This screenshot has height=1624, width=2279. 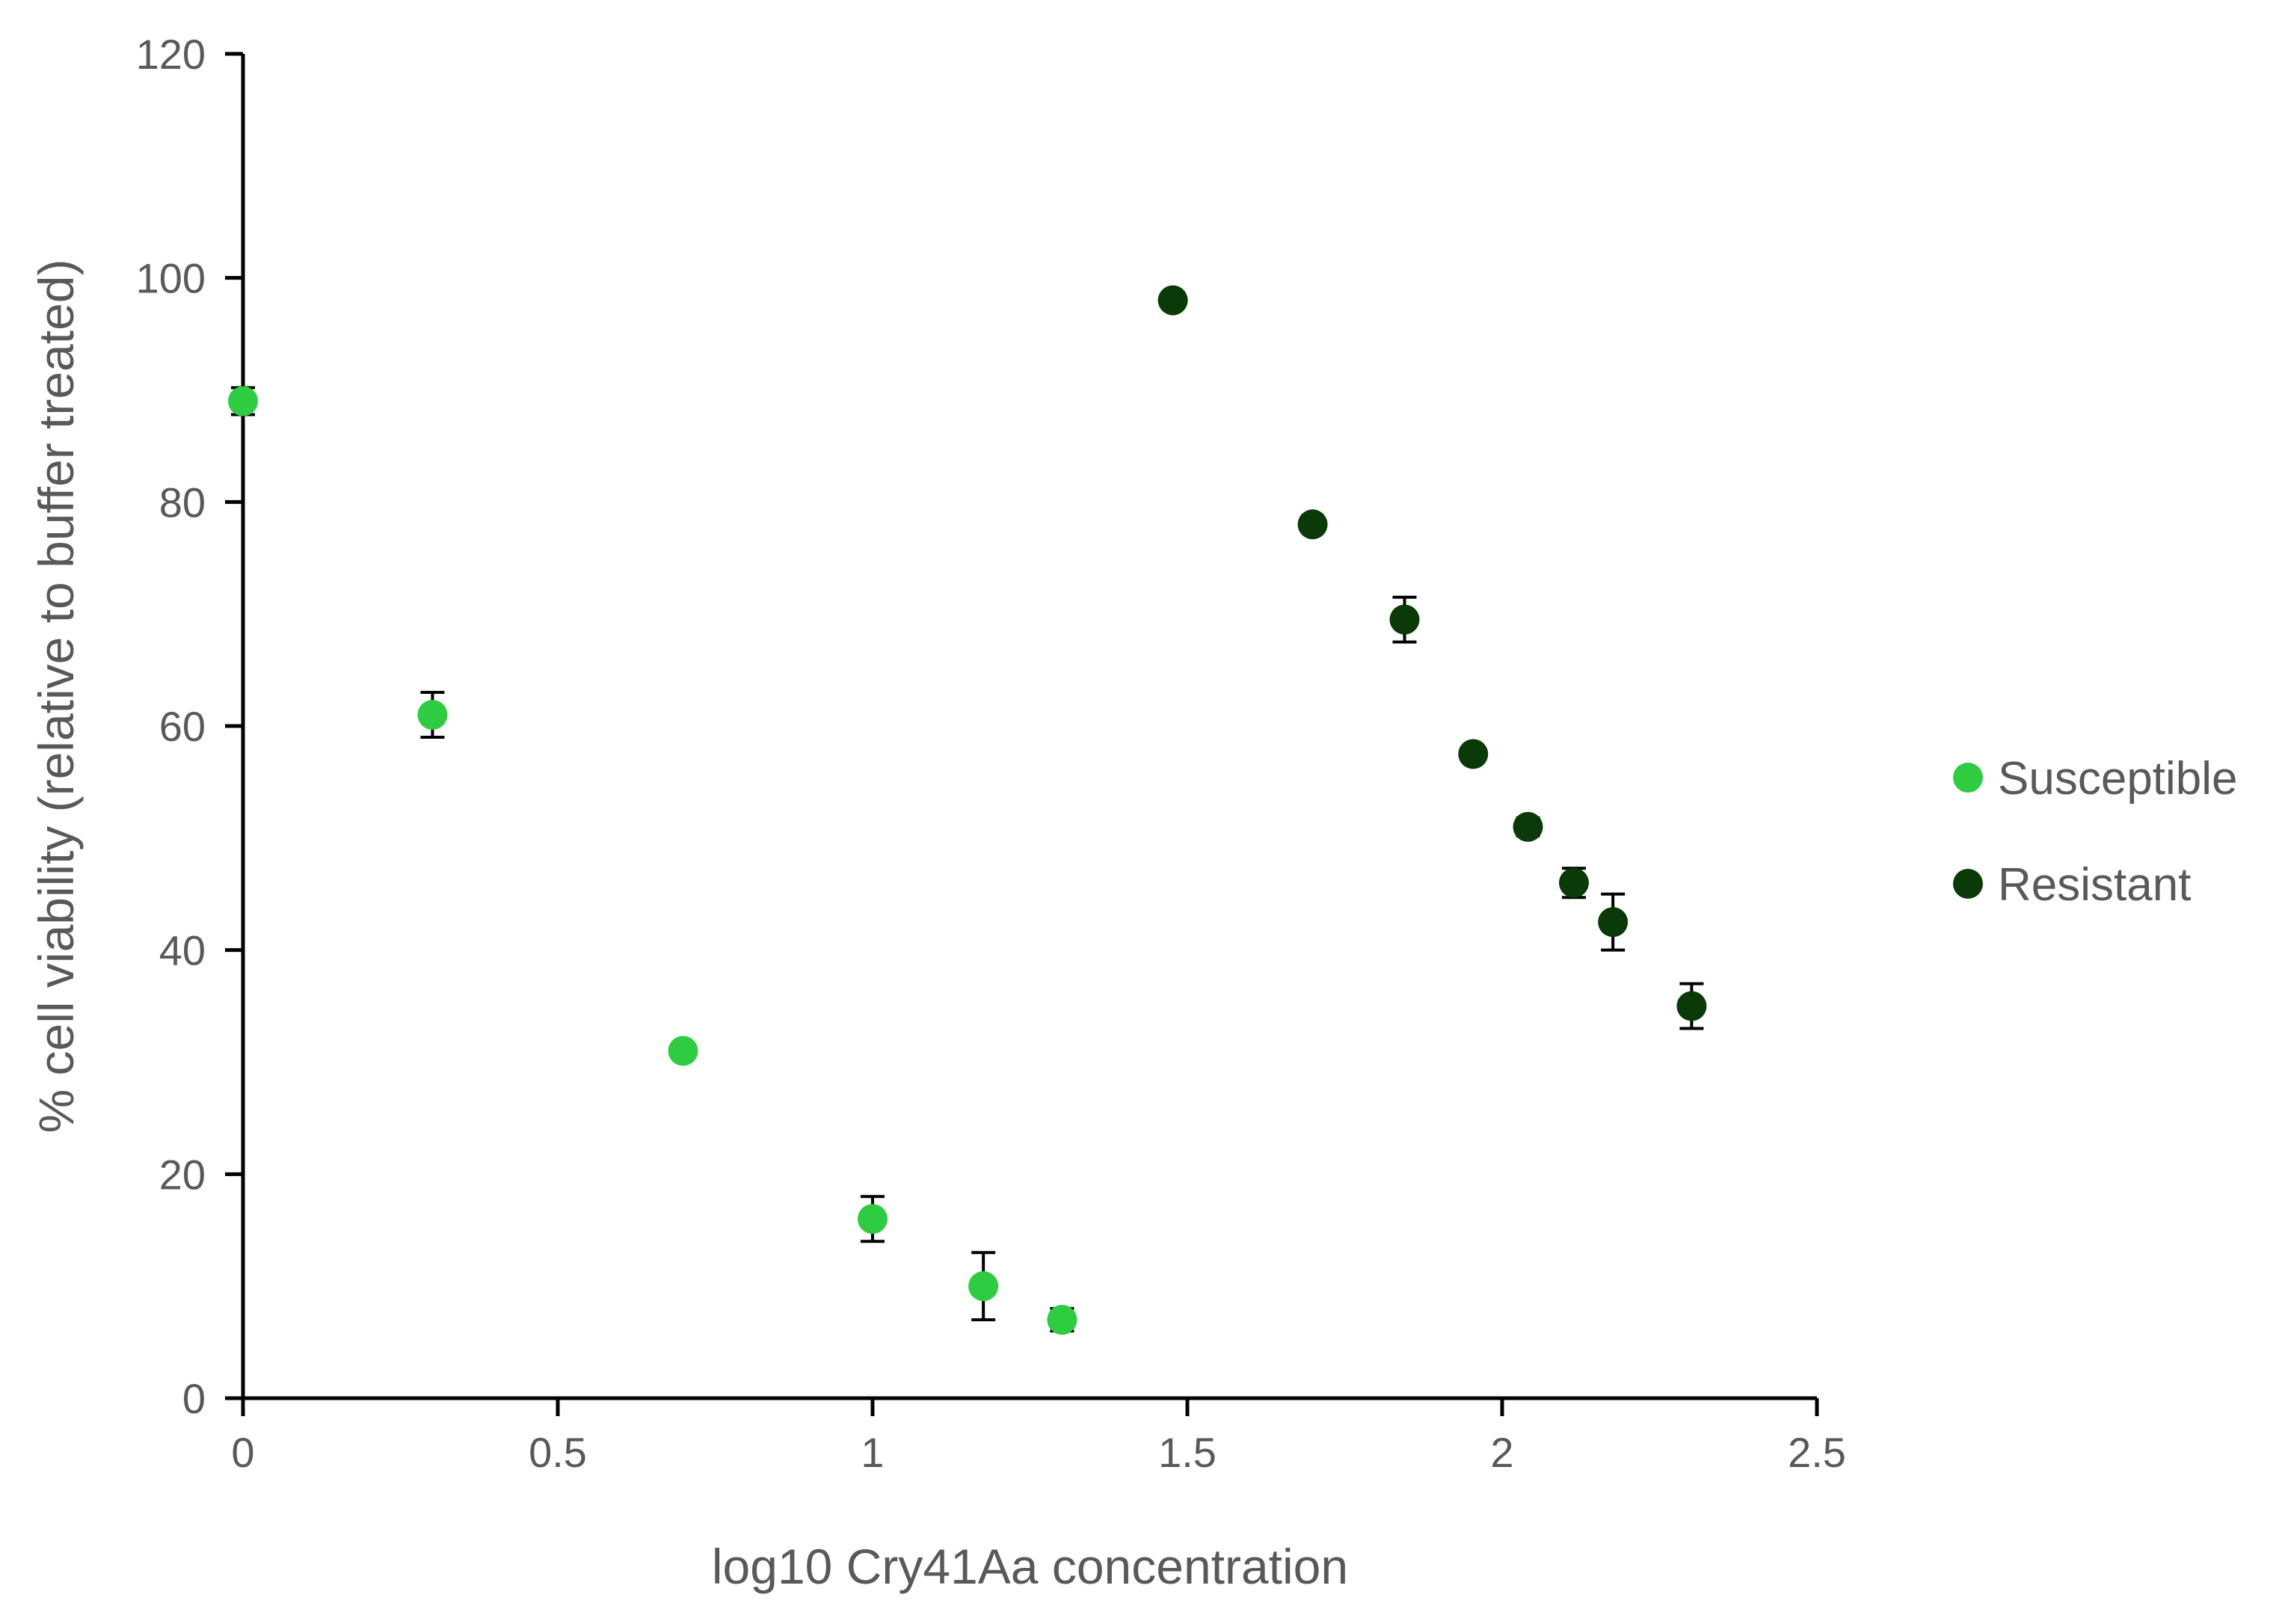 What do you see at coordinates (182, 951) in the screenshot?
I see `y-tick-label: 40` at bounding box center [182, 951].